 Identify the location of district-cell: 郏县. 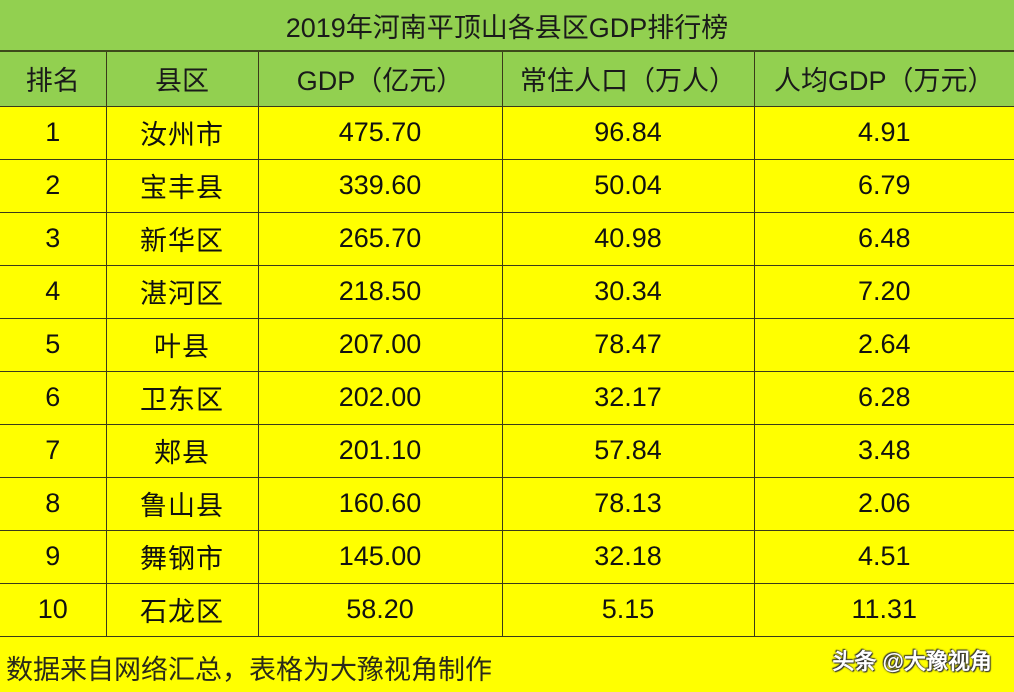
(182, 450).